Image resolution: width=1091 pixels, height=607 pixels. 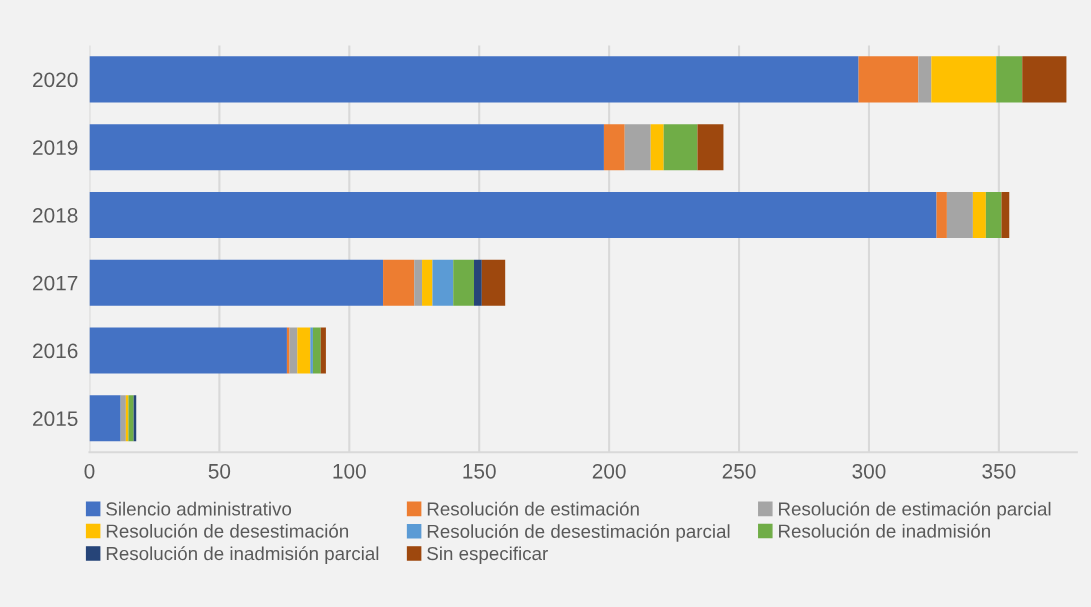 What do you see at coordinates (479, 471) in the screenshot?
I see `x-tick-label: 150` at bounding box center [479, 471].